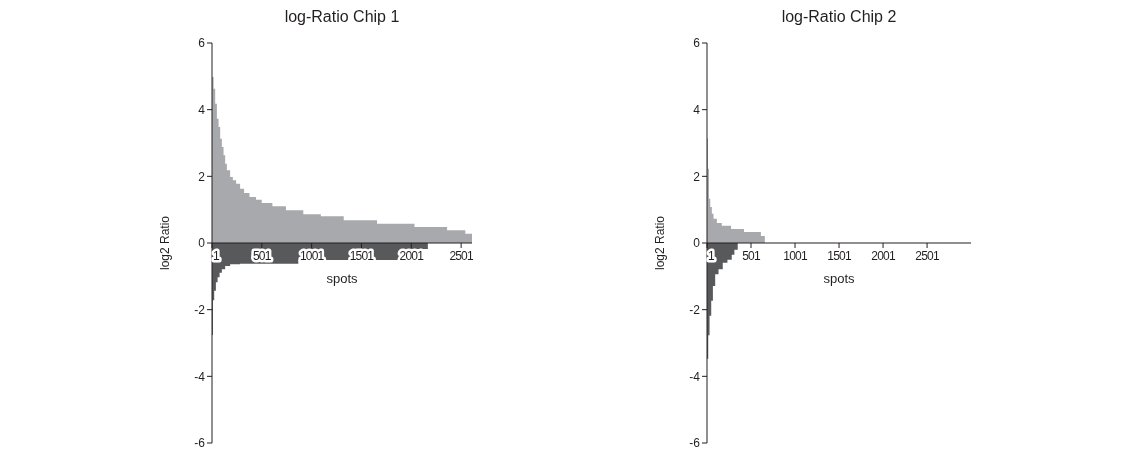 The width and height of the screenshot is (1135, 472). I want to click on x-tick-label: 1001, so click(795, 256).